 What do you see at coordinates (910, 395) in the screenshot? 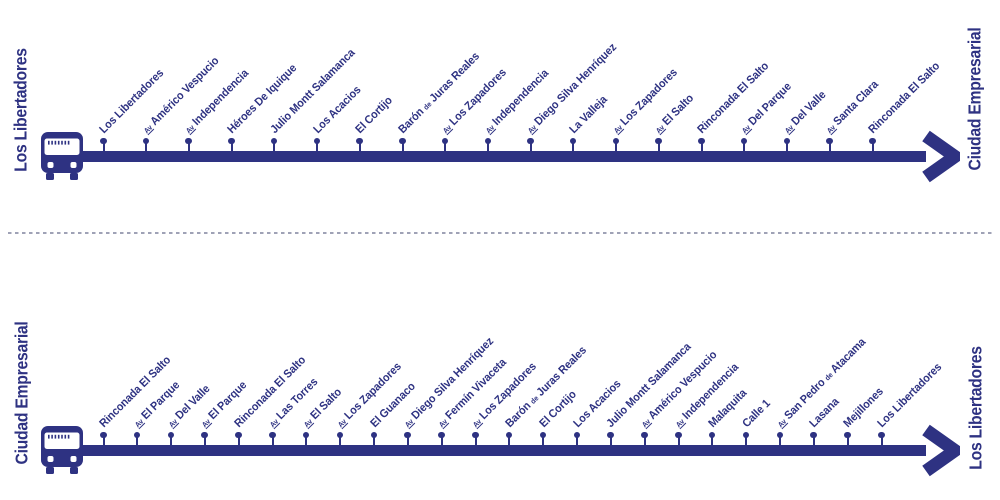
I see `stop-label: Los Libertadores` at bounding box center [910, 395].